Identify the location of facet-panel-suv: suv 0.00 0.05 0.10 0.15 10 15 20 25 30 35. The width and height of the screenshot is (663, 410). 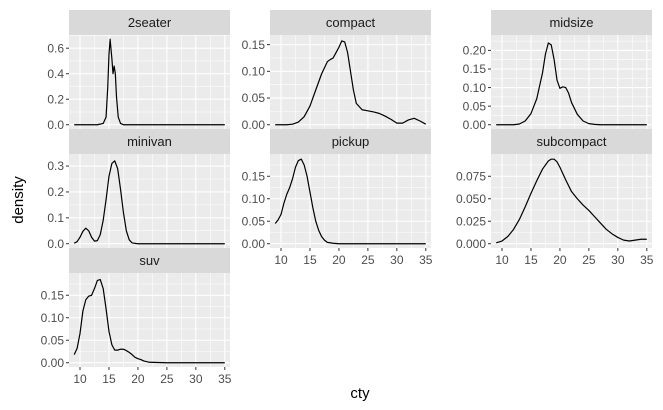
(136, 317).